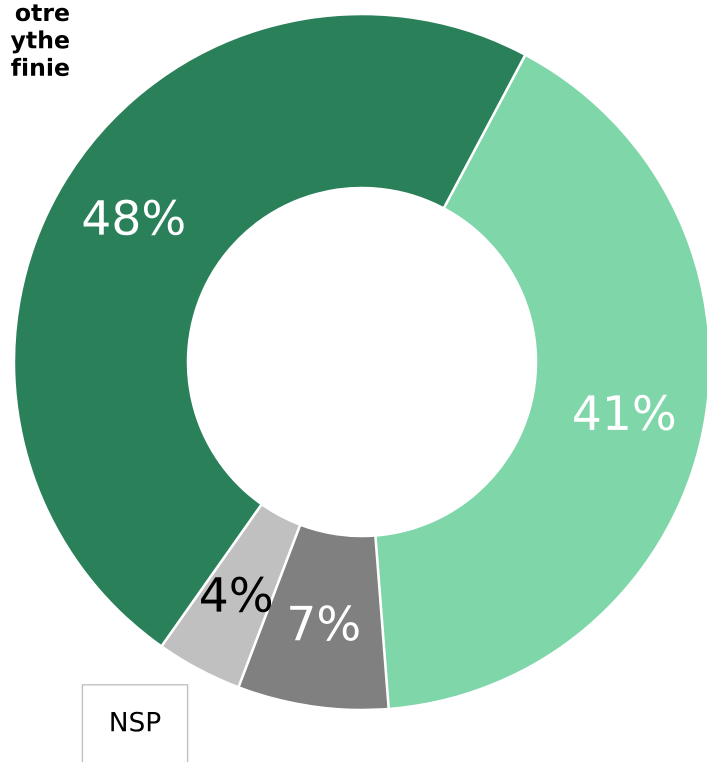  What do you see at coordinates (39, 40) in the screenshot?
I see `text: otre ythe finie` at bounding box center [39, 40].